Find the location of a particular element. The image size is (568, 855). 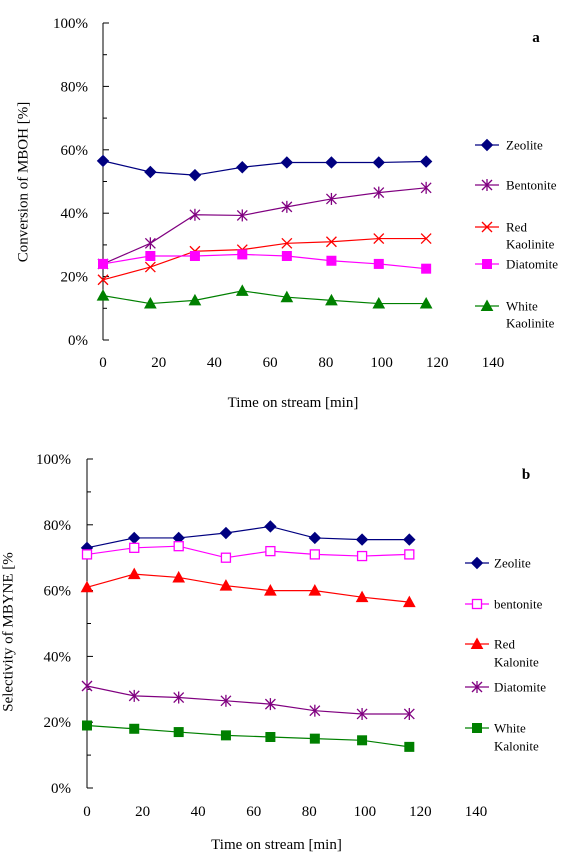

series-zeolite is located at coordinates (264, 168).